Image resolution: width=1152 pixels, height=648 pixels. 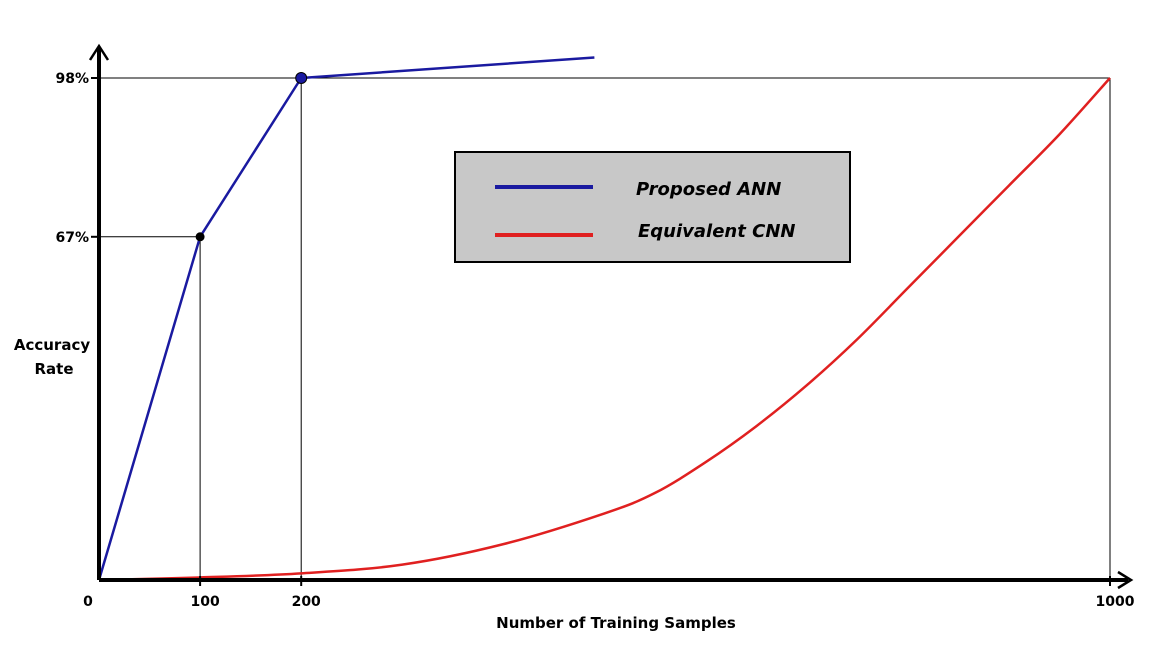 What do you see at coordinates (708, 189) in the screenshot?
I see `legend-label-proposed-ann: Proposed ANN` at bounding box center [708, 189].